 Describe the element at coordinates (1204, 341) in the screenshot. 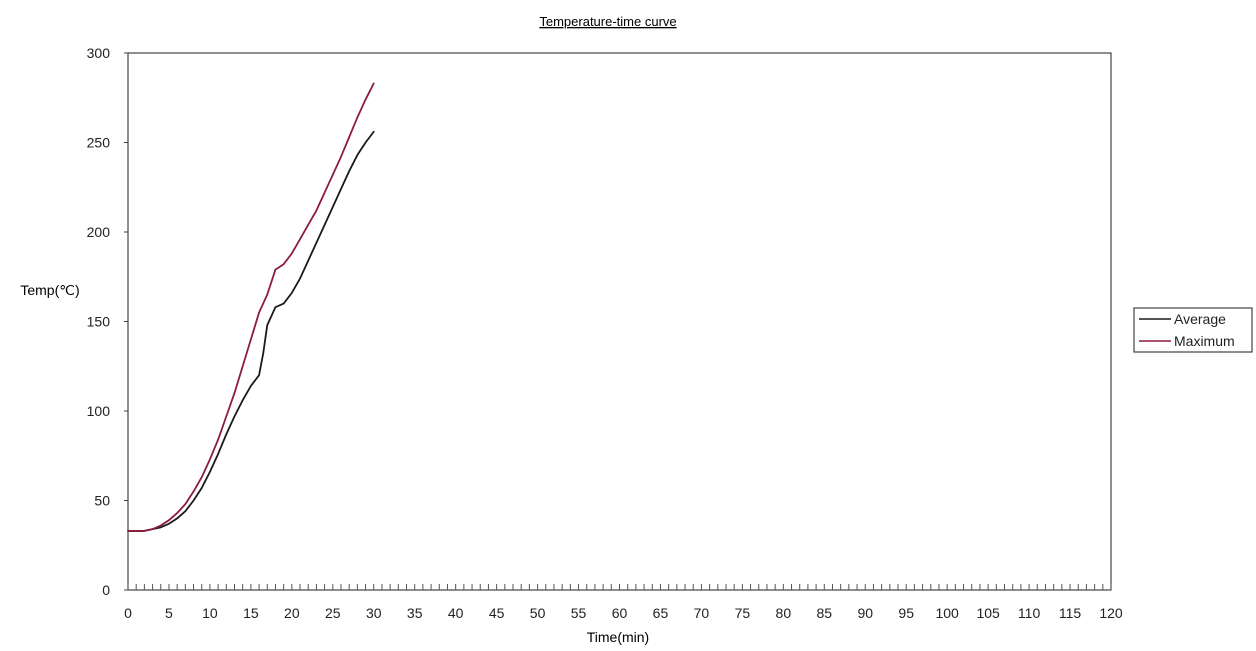

I see `legend-entry-maximum: Maximum` at that location.